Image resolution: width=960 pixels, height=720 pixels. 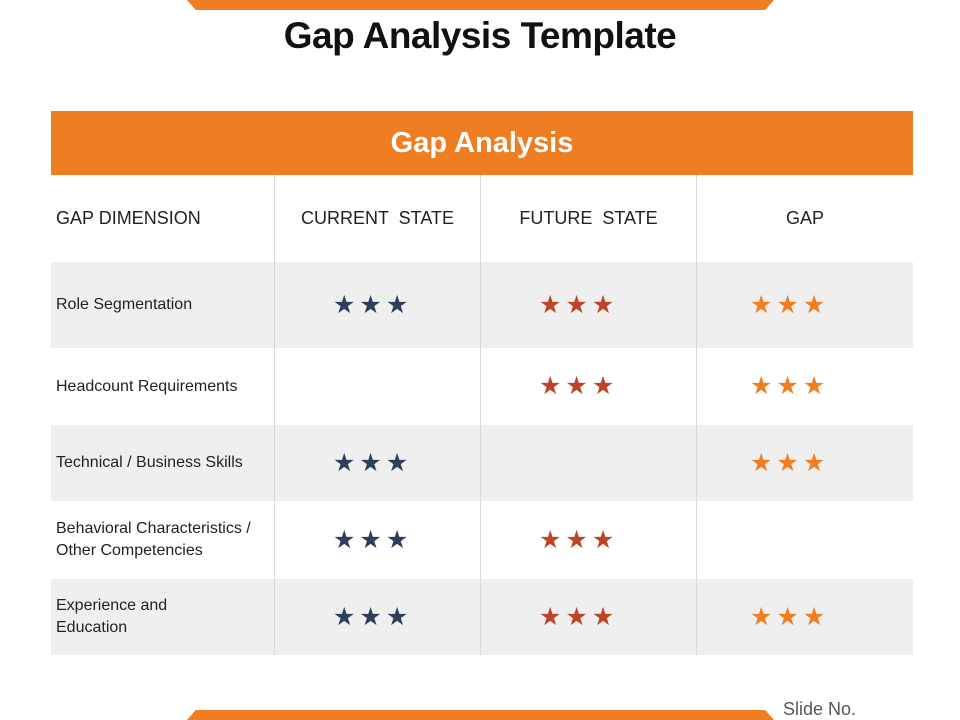 What do you see at coordinates (820, 709) in the screenshot?
I see `slide-number-label: Slide No.` at bounding box center [820, 709].